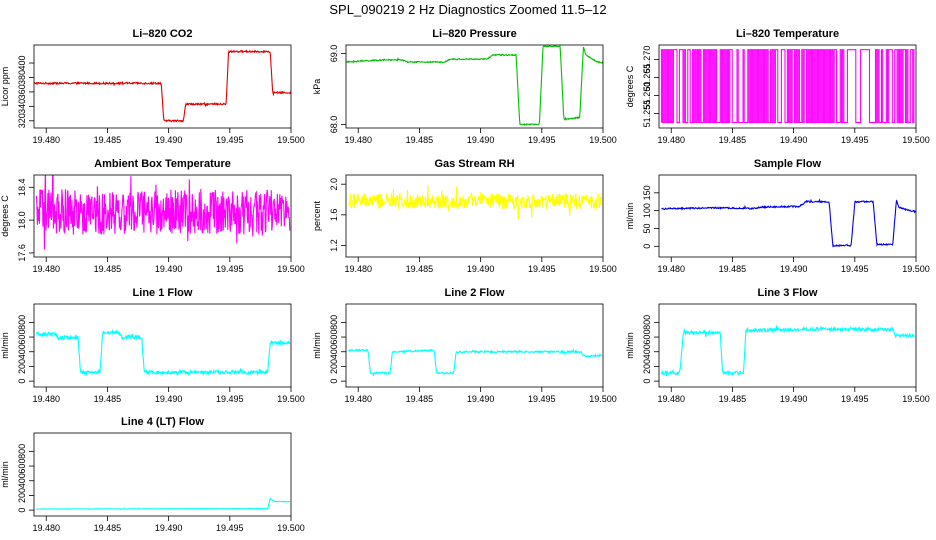 The width and height of the screenshot is (936, 540). I want to click on y-tick-label: 18.4, so click(22, 188).